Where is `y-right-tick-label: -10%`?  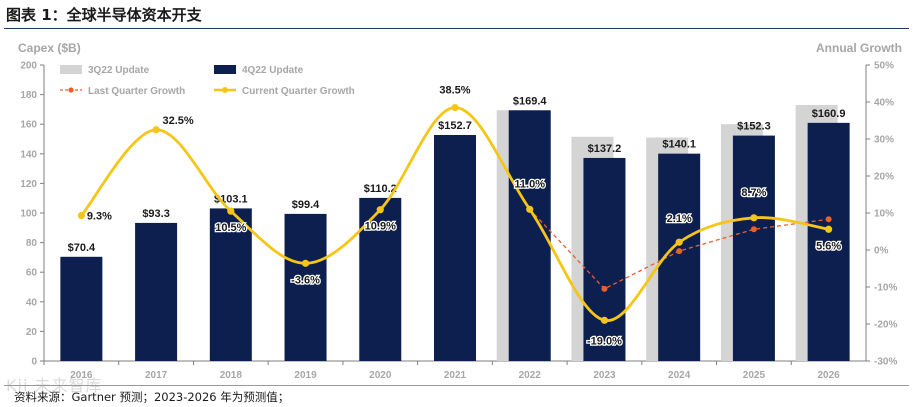
y-right-tick-label: -10% is located at coordinates (885, 288).